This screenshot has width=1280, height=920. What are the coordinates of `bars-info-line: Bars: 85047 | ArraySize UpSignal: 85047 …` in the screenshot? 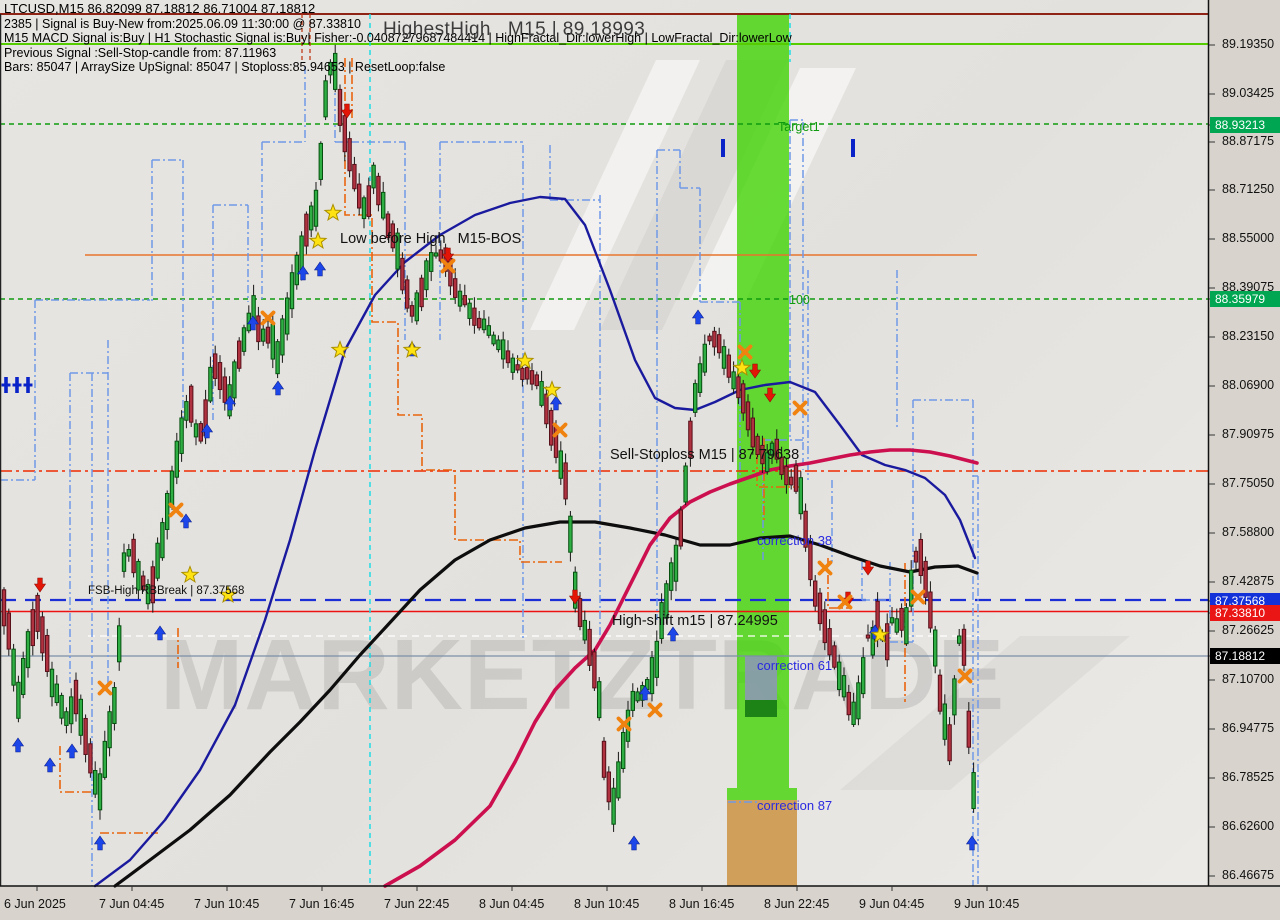 It's located at (225, 67).